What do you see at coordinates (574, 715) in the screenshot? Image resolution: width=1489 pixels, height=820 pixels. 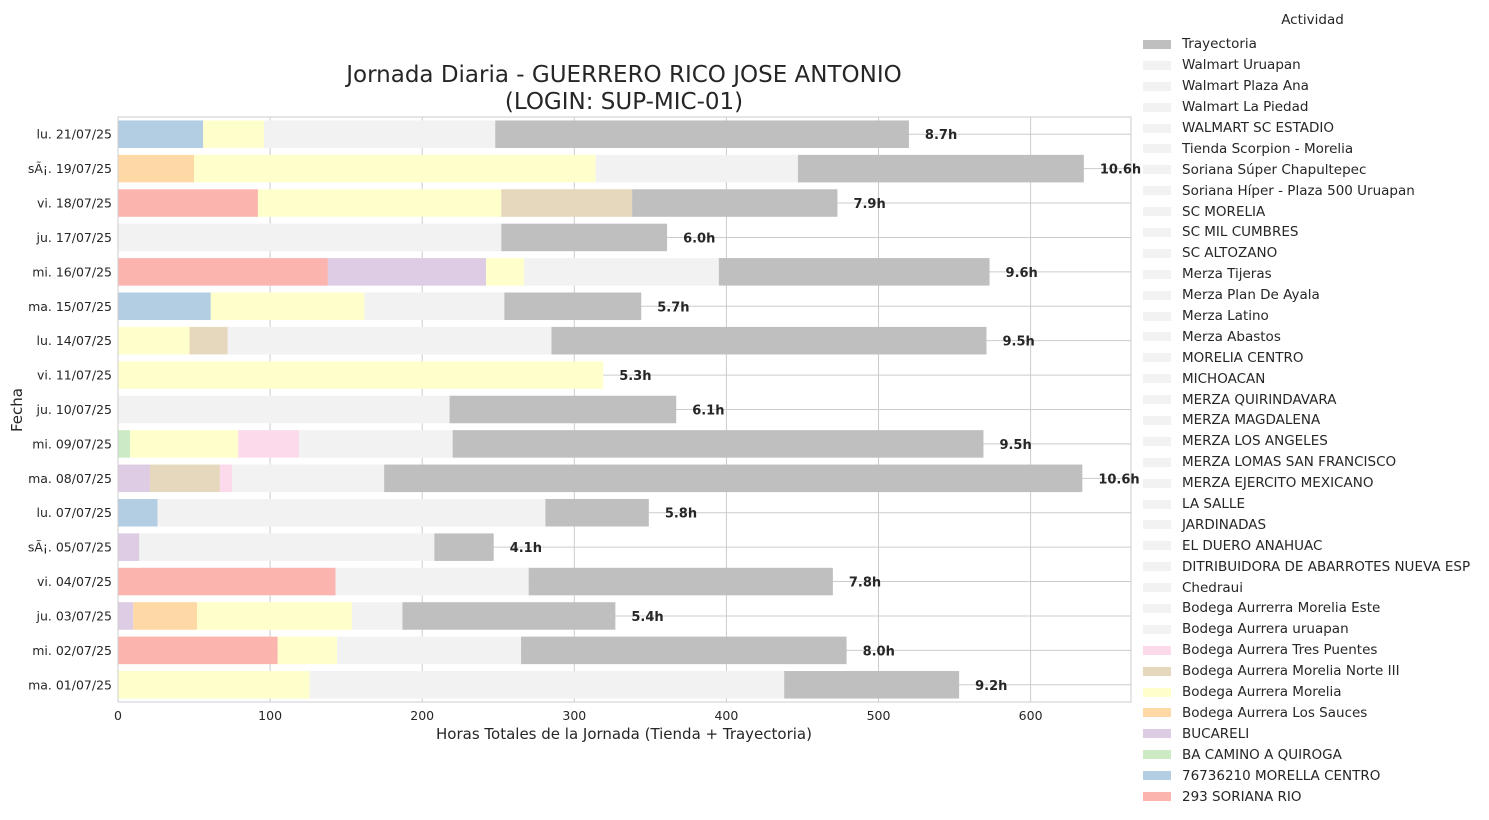 I see `x-tick-label: 300` at bounding box center [574, 715].